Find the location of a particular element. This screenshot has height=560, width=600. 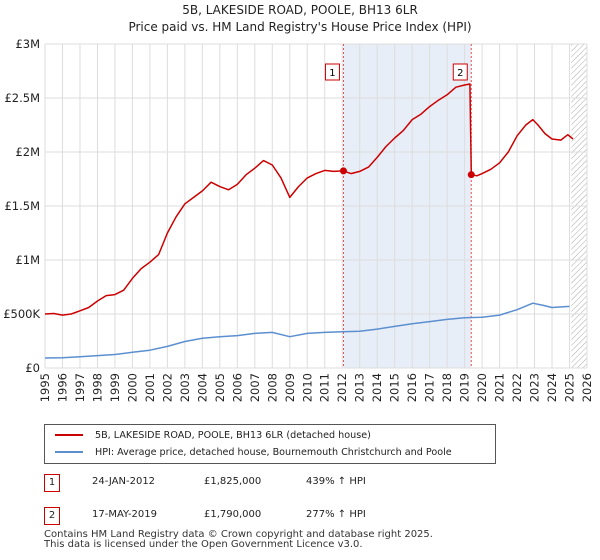

sale-price: £1,790,000 is located at coordinates (233, 514).